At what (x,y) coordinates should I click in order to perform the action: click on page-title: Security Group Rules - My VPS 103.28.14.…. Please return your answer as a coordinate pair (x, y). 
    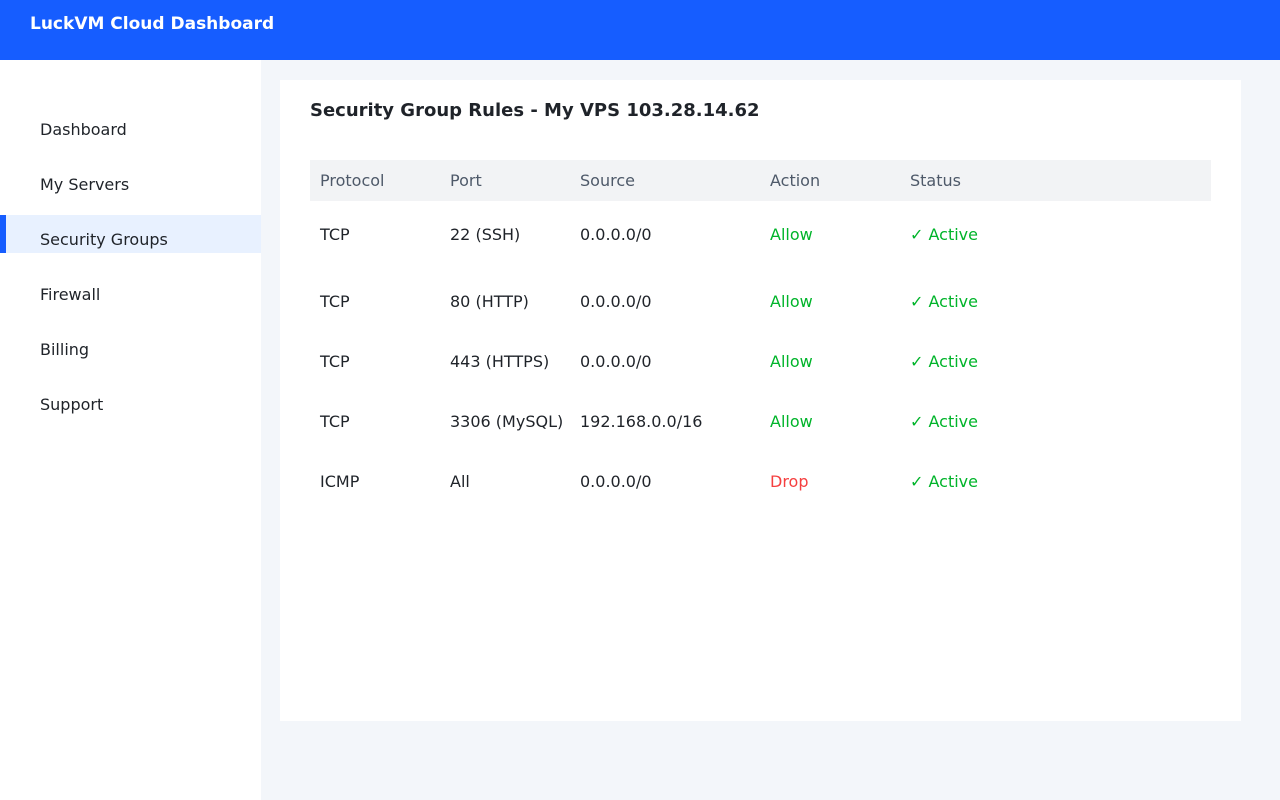
    Looking at the image, I should click on (535, 110).